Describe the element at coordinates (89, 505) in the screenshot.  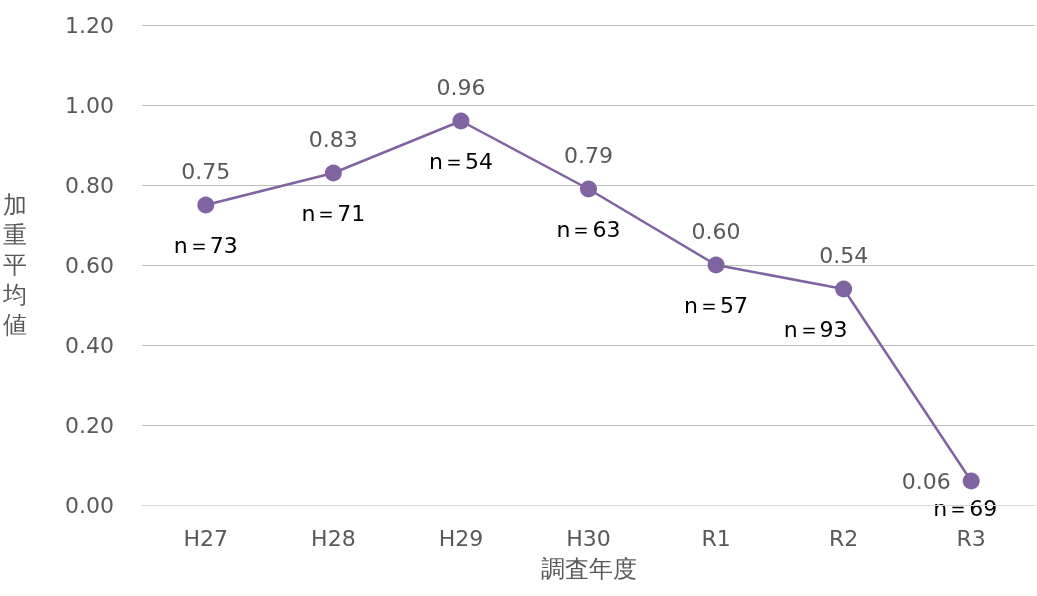
I see `y-tick-label: 0.00` at that location.